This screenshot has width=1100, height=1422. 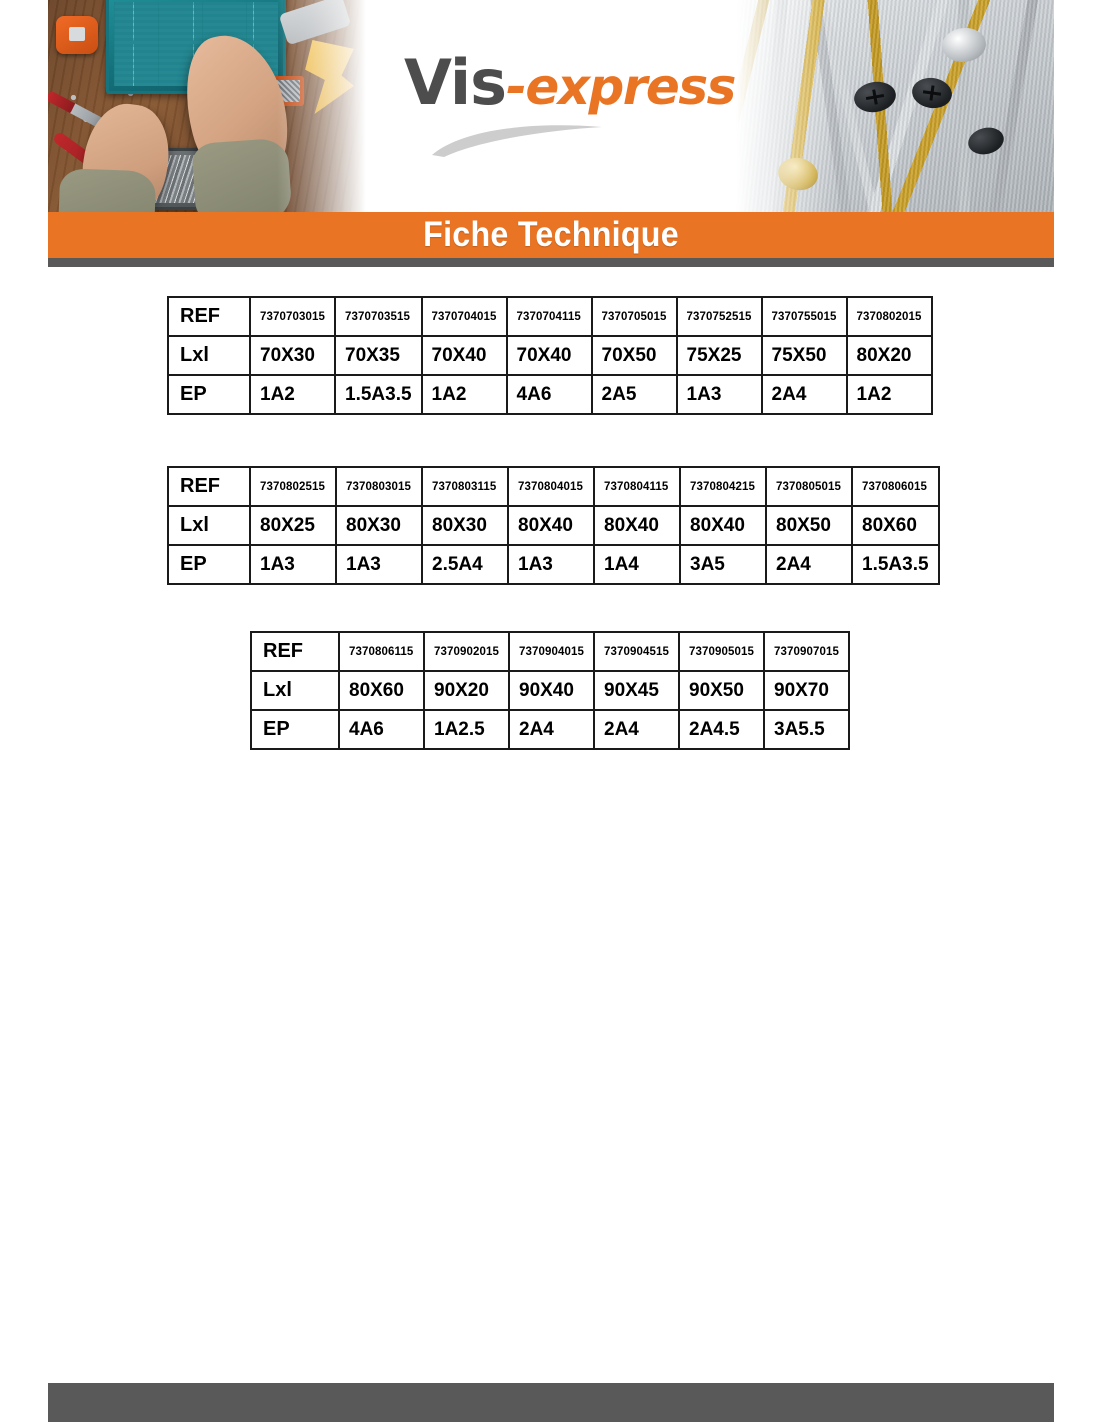 I want to click on cell-ep: 3A5.5, so click(x=806, y=729).